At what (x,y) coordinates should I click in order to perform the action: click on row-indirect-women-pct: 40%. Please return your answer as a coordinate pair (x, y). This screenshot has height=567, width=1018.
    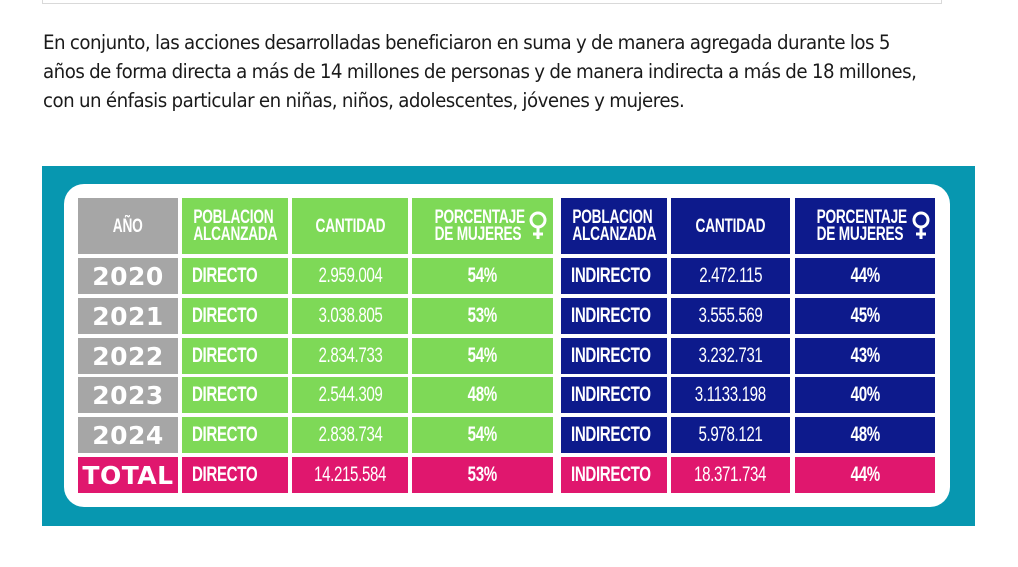
    Looking at the image, I should click on (865, 395).